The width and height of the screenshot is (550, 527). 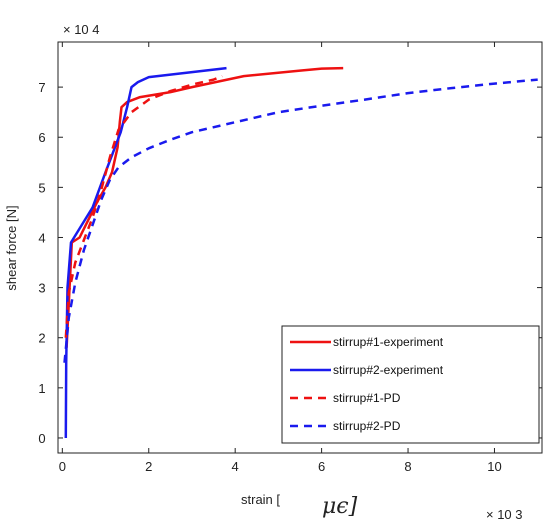 I want to click on legend-box, so click(x=410, y=384).